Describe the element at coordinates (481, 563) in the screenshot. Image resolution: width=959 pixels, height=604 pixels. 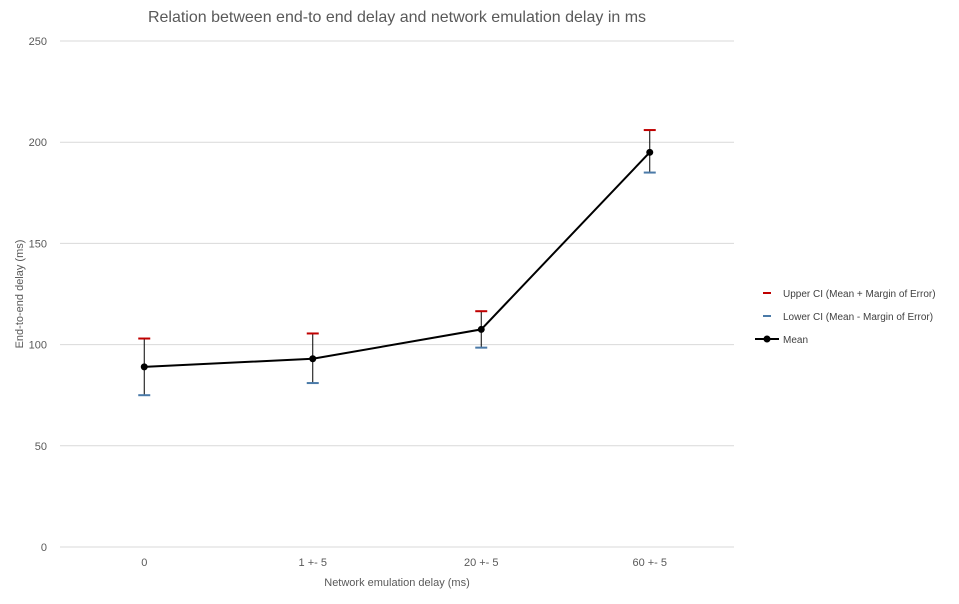
I see `x-tick-label: 20 +- 5` at that location.